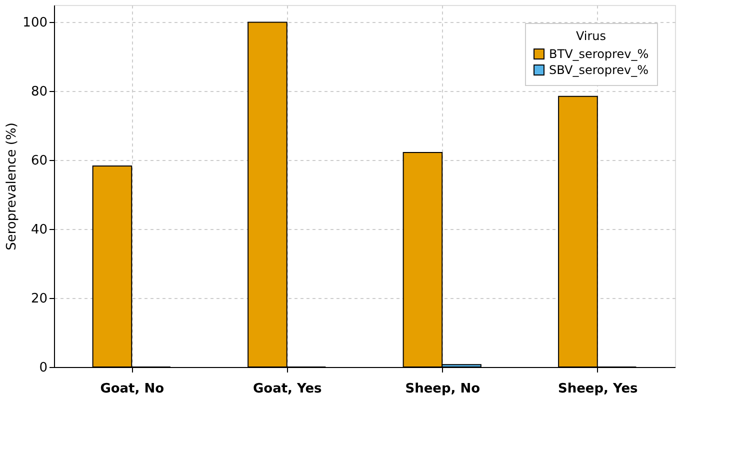 The image size is (744, 452). I want to click on y-axis-title: Seroprevalence (%), so click(12, 186).